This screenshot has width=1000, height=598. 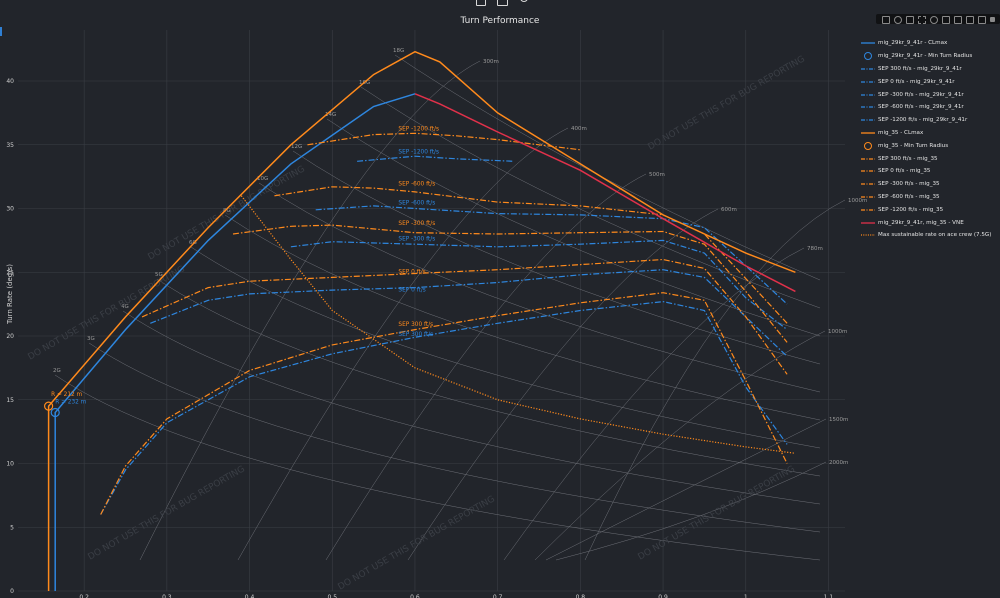 I want to click on x-tick-label-1: 0.3, so click(x=167, y=596).